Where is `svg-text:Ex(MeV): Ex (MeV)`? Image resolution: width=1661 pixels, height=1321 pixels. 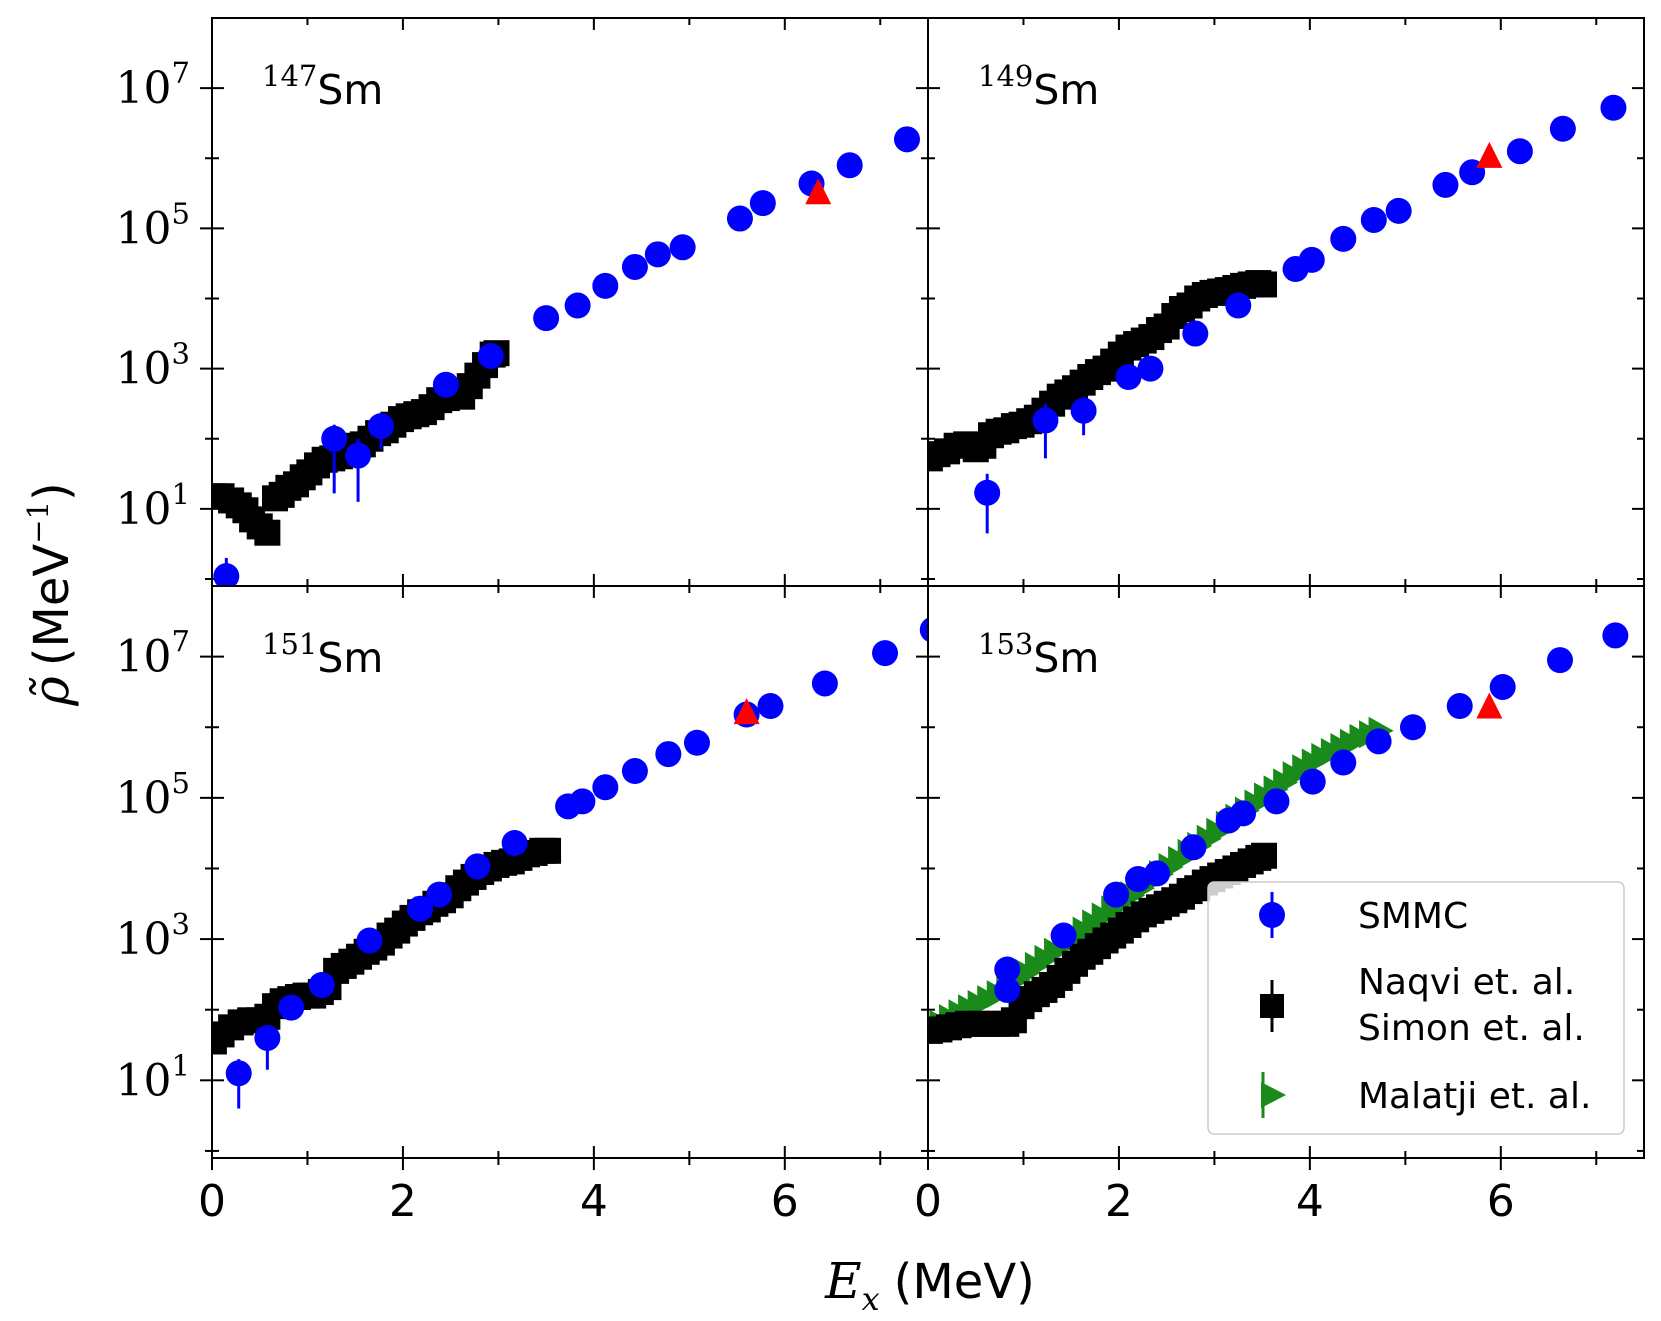 svg-text:Ex(MeV): Ex (MeV) is located at coordinates (929, 1285).